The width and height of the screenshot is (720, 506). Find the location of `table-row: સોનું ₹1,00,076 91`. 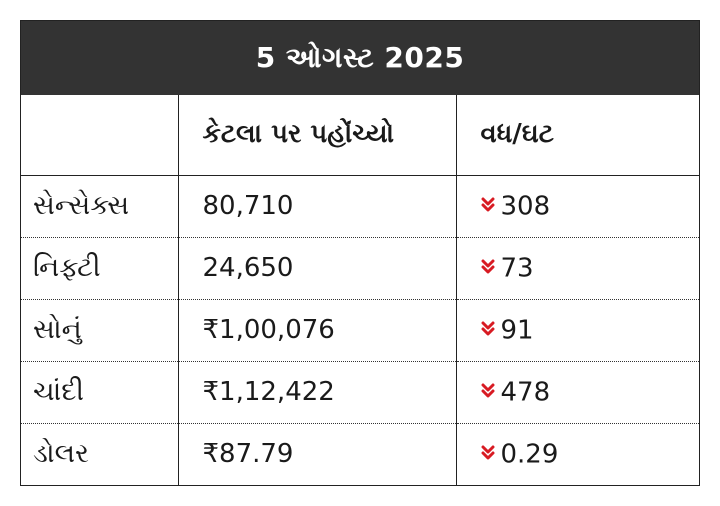

table-row: સોનું ₹1,00,076 91 is located at coordinates (360, 330).